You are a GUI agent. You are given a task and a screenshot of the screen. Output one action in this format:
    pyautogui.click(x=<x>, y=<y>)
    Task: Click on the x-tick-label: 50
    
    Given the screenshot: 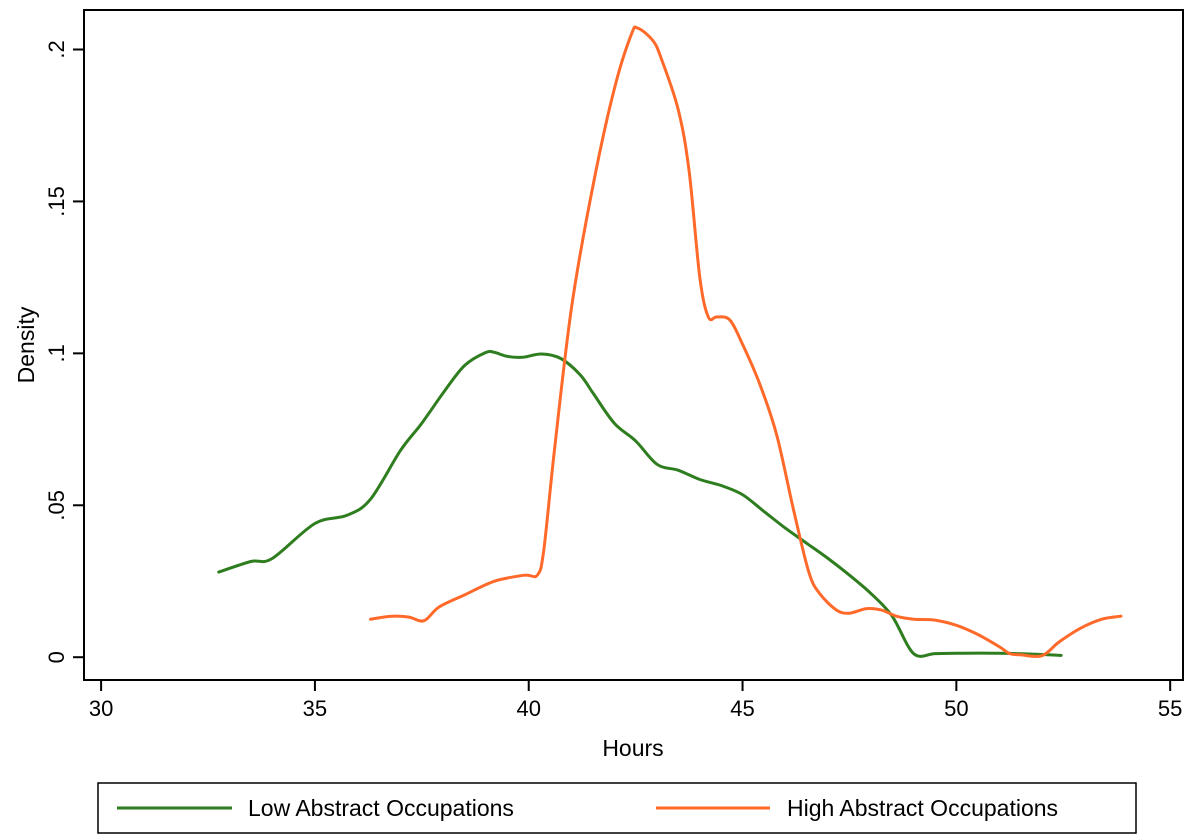 What is the action you would take?
    pyautogui.click(x=956, y=708)
    